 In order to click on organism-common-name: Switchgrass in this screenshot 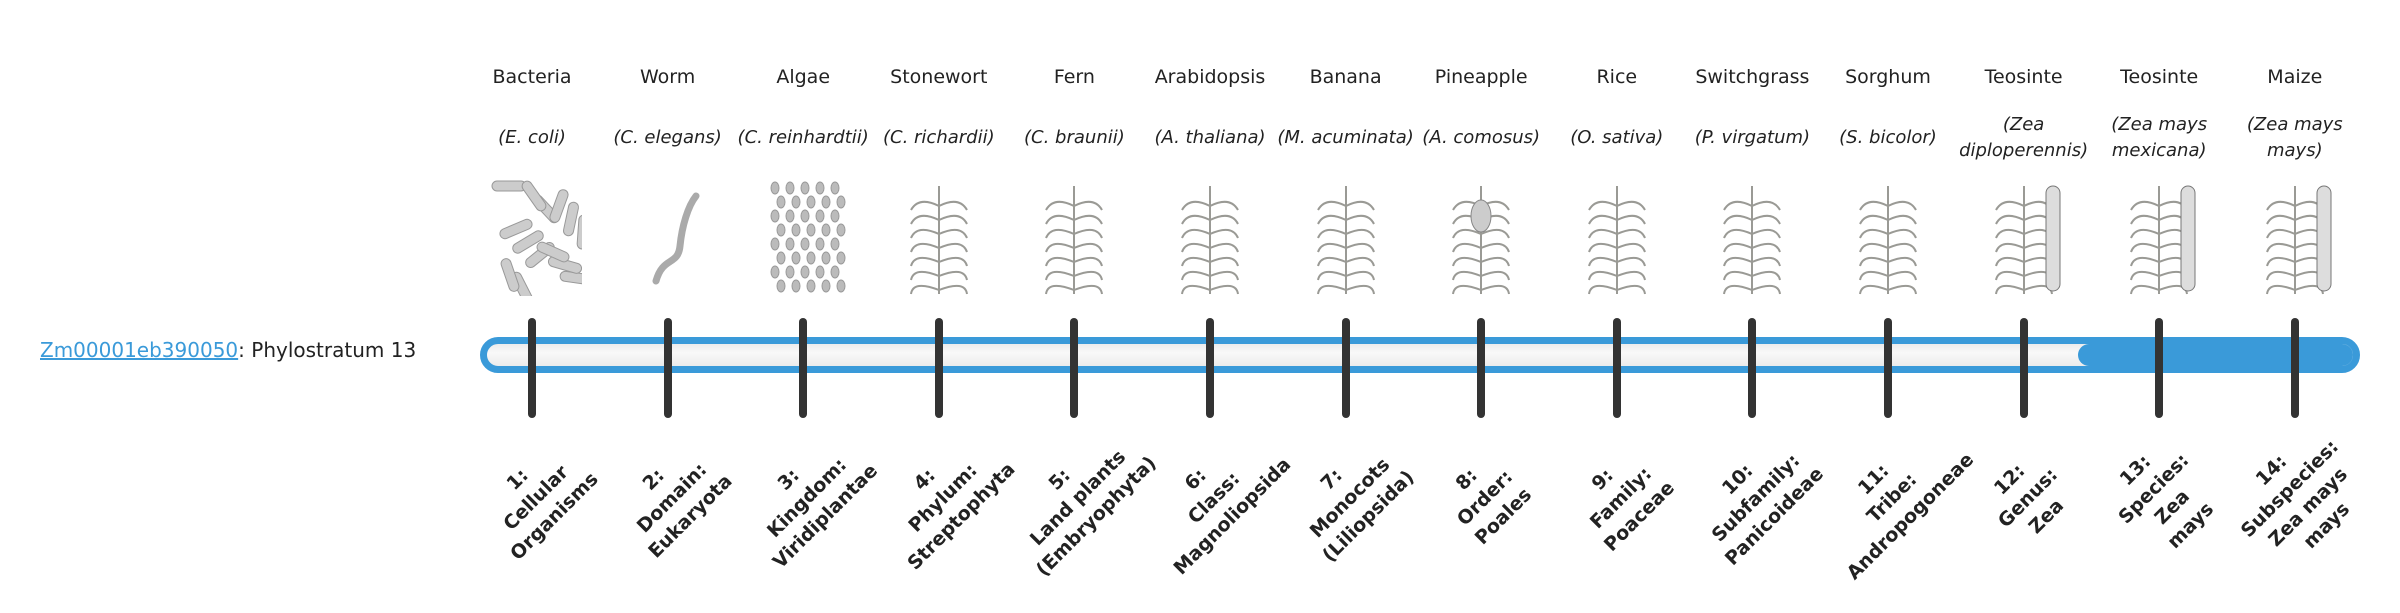, I will do `click(1752, 77)`.